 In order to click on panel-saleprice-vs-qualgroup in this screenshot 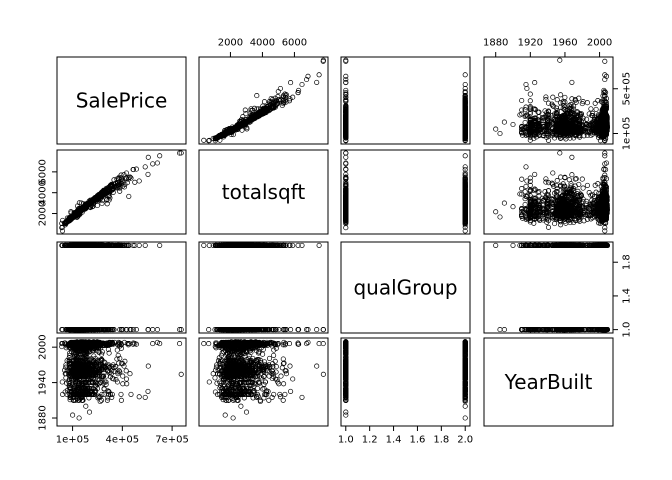, I will do `click(405, 100)`.